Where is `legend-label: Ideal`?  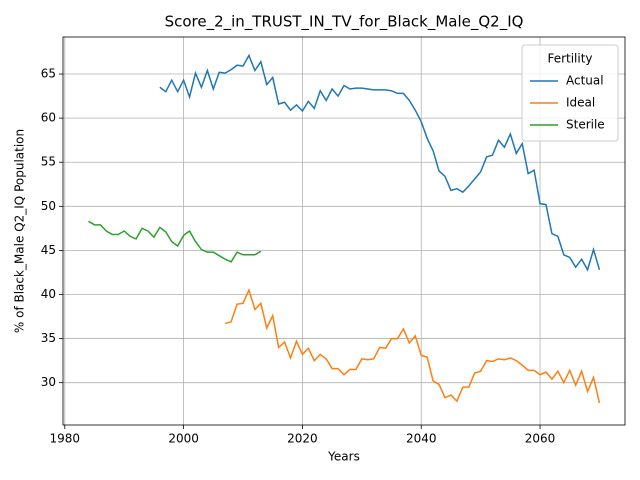
legend-label: Ideal is located at coordinates (580, 103).